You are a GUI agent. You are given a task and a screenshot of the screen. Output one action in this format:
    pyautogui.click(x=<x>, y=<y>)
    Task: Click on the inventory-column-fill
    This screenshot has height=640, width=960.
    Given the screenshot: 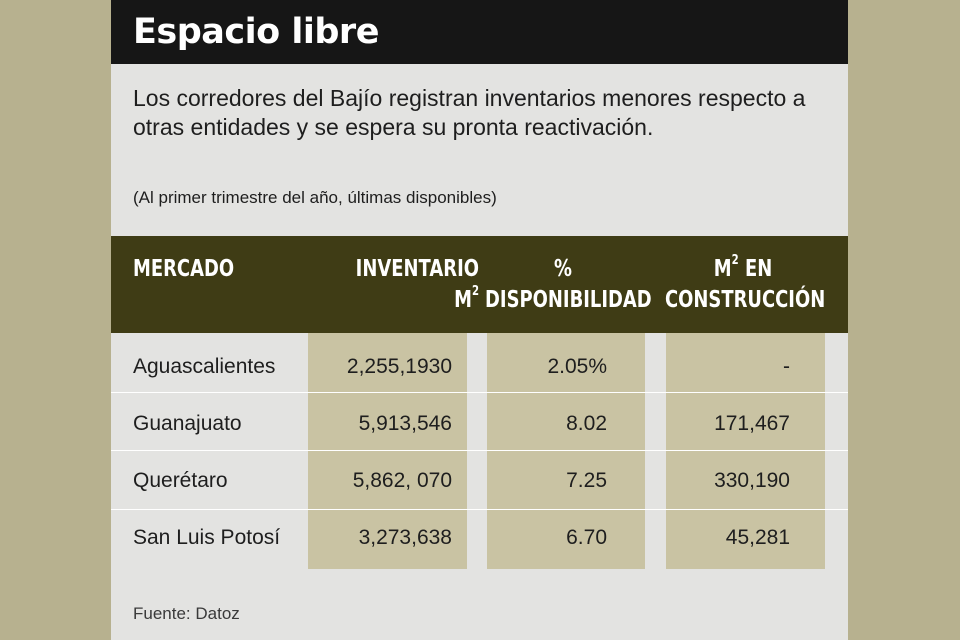 What is the action you would take?
    pyautogui.click(x=387, y=451)
    